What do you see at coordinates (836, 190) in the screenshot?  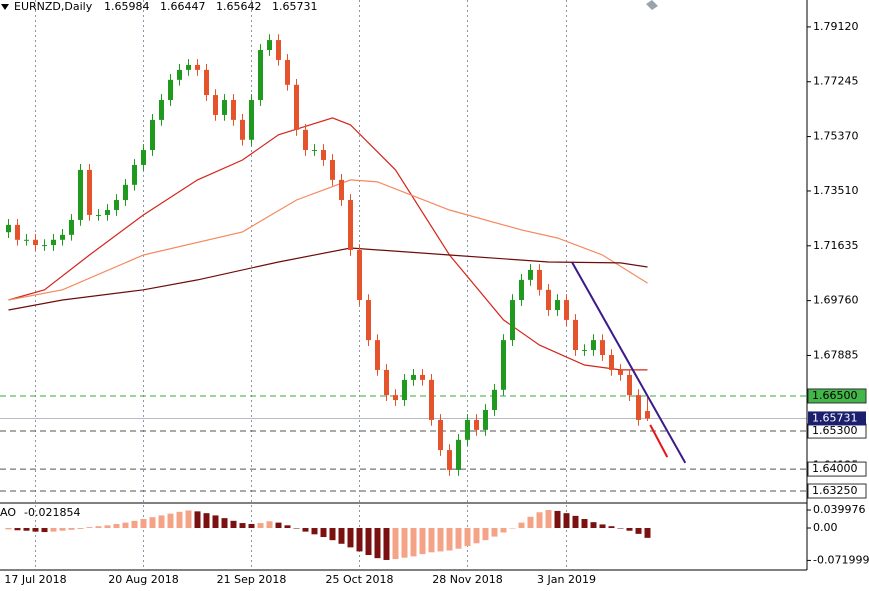 I see `y-tick-label: 1.73510` at bounding box center [836, 190].